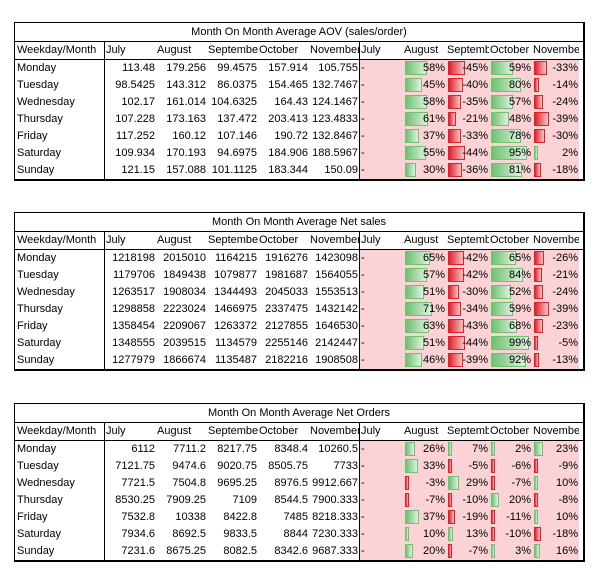  What do you see at coordinates (189, 449) in the screenshot?
I see `value-cell: 7711.2` at bounding box center [189, 449].